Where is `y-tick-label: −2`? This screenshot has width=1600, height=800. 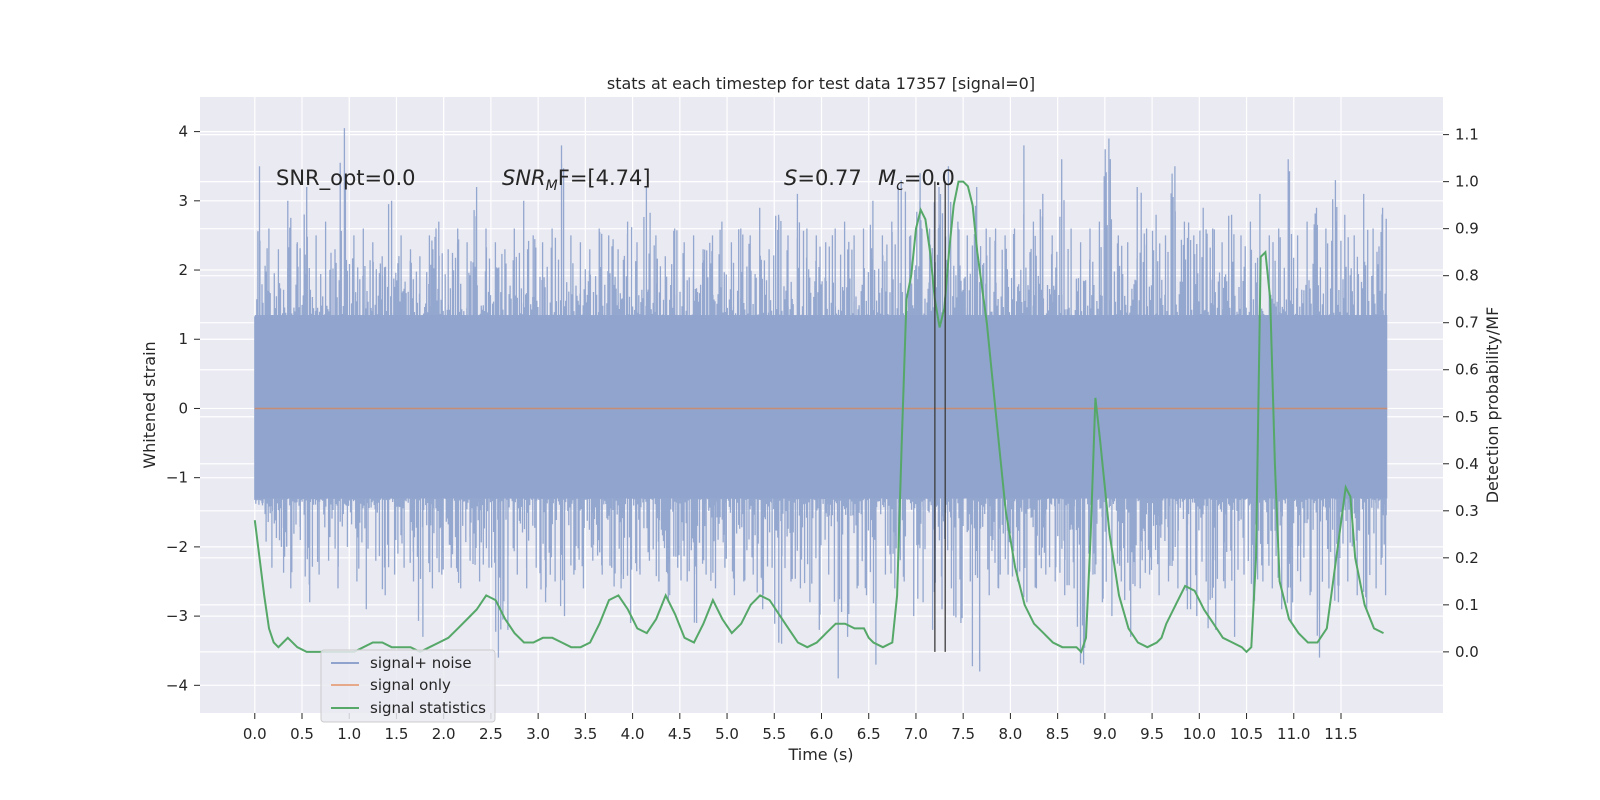 y-tick-label: −2 is located at coordinates (177, 547).